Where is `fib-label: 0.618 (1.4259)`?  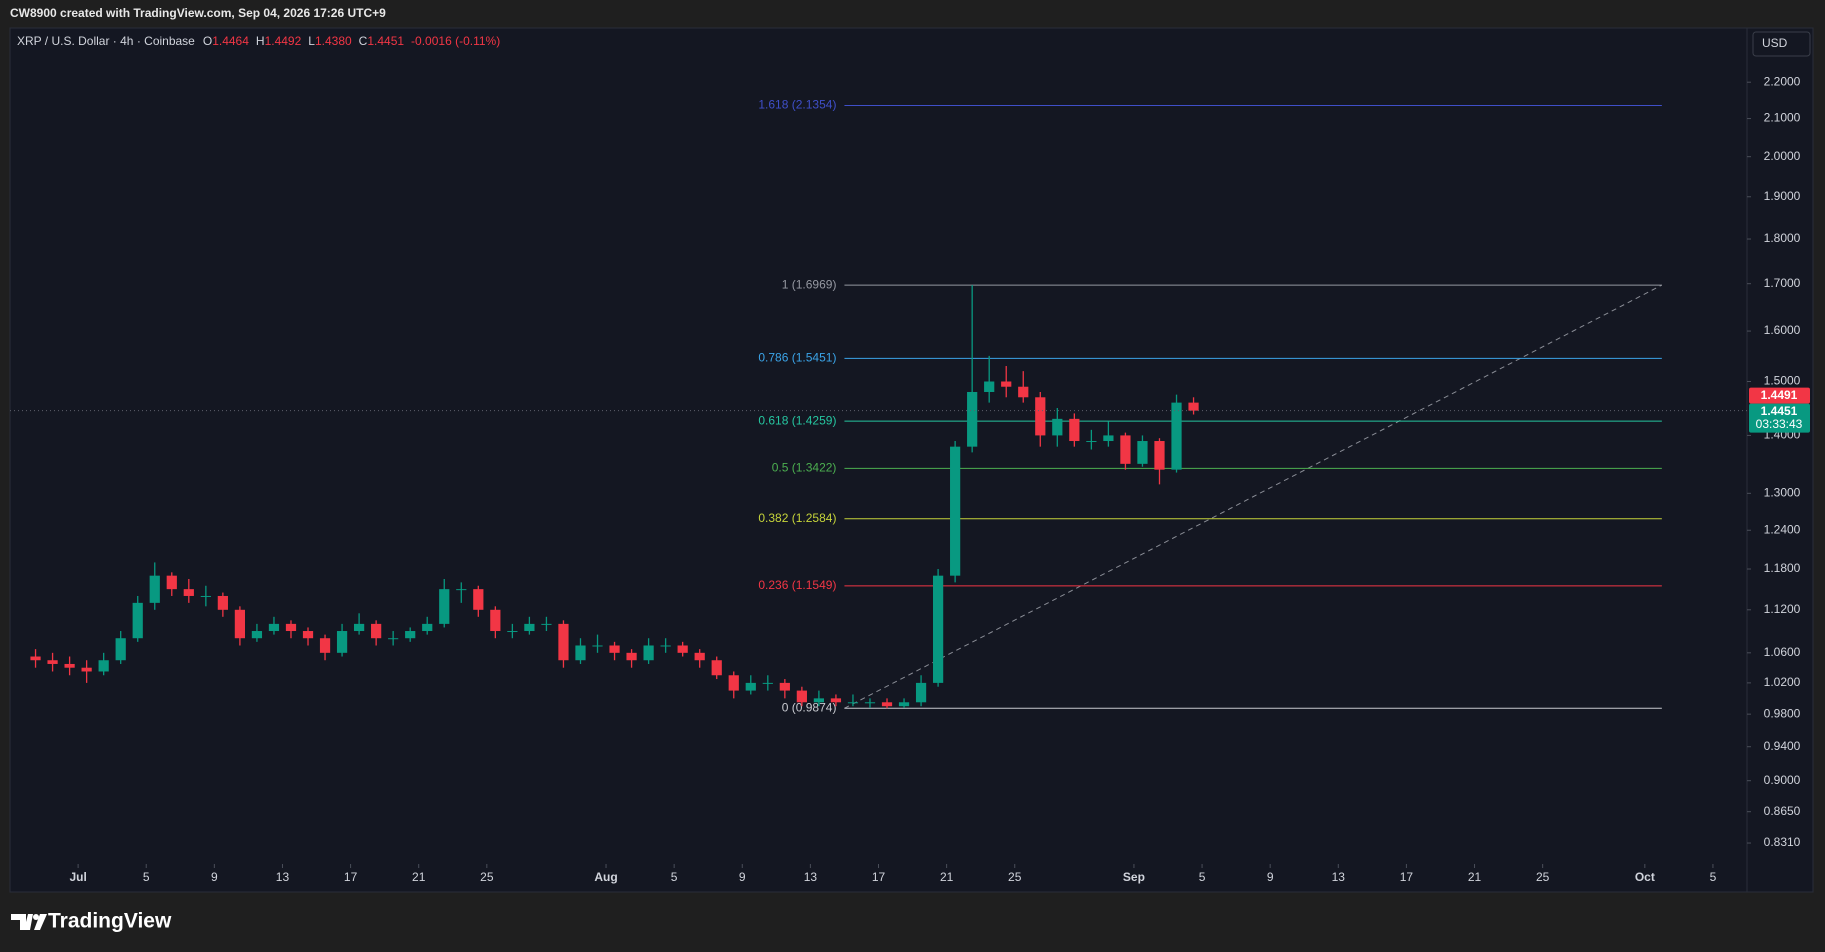 fib-label: 0.618 (1.4259) is located at coordinates (797, 420).